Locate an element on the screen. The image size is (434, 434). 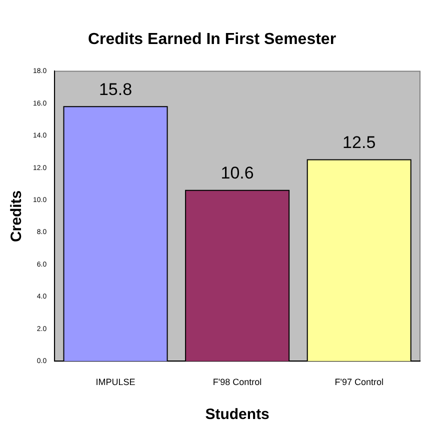
data-label: 12.5 is located at coordinates (359, 142).